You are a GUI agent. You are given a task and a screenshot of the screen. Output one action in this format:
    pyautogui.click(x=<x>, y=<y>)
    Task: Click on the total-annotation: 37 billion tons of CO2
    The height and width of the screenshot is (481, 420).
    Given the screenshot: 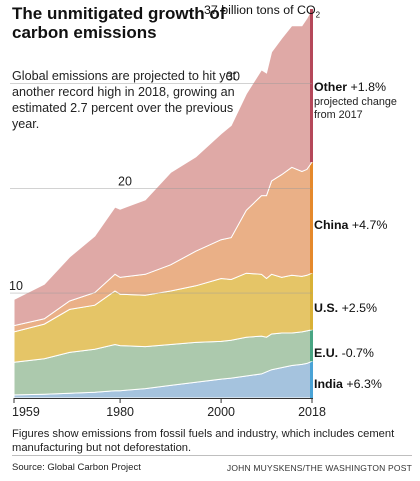 What is the action you would take?
    pyautogui.click(x=262, y=11)
    